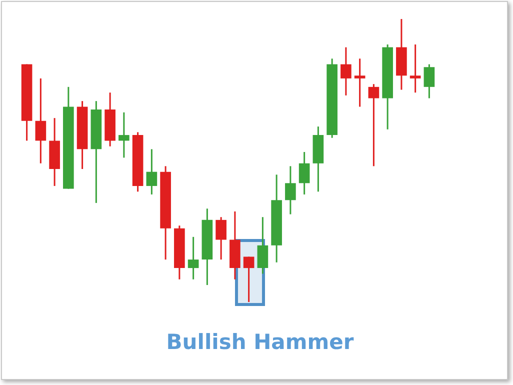 Image resolution: width=513 pixels, height=385 pixels. What do you see at coordinates (260, 342) in the screenshot?
I see `text: Bullish Hammer` at bounding box center [260, 342].